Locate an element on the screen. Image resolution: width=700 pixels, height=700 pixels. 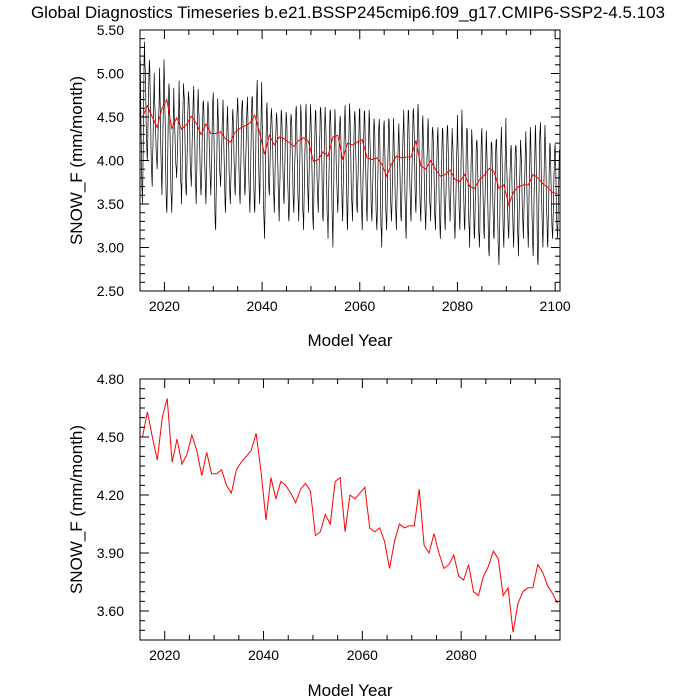
annual-mean-series-line is located at coordinates (349, 152).